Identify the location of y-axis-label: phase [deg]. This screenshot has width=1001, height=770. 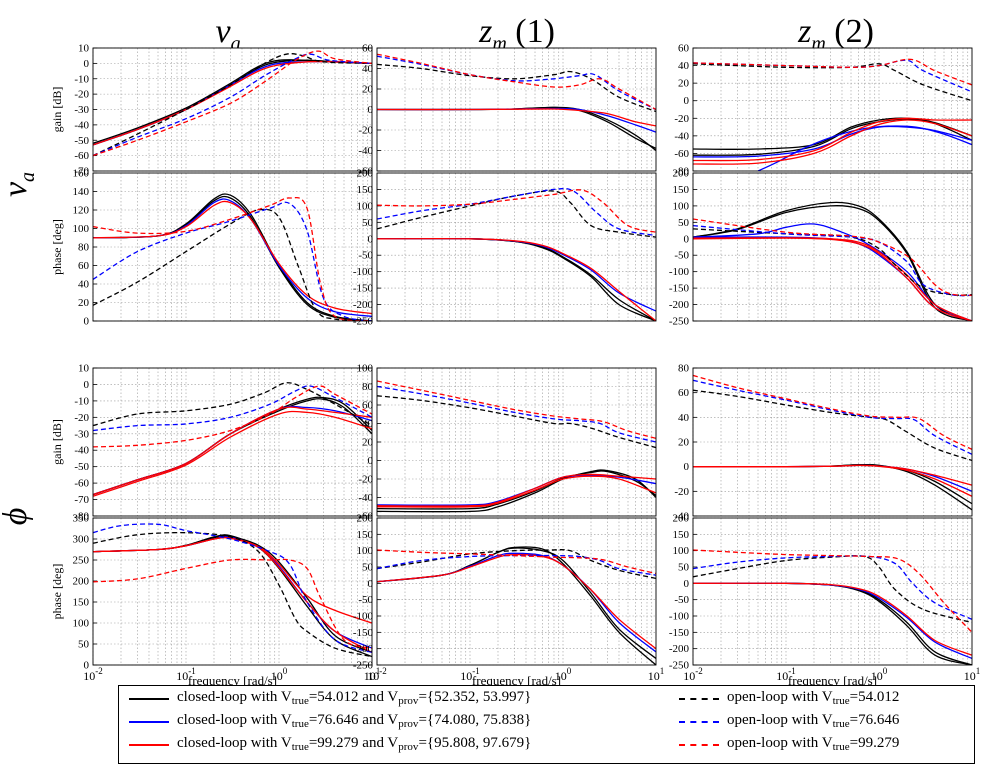
(57, 592).